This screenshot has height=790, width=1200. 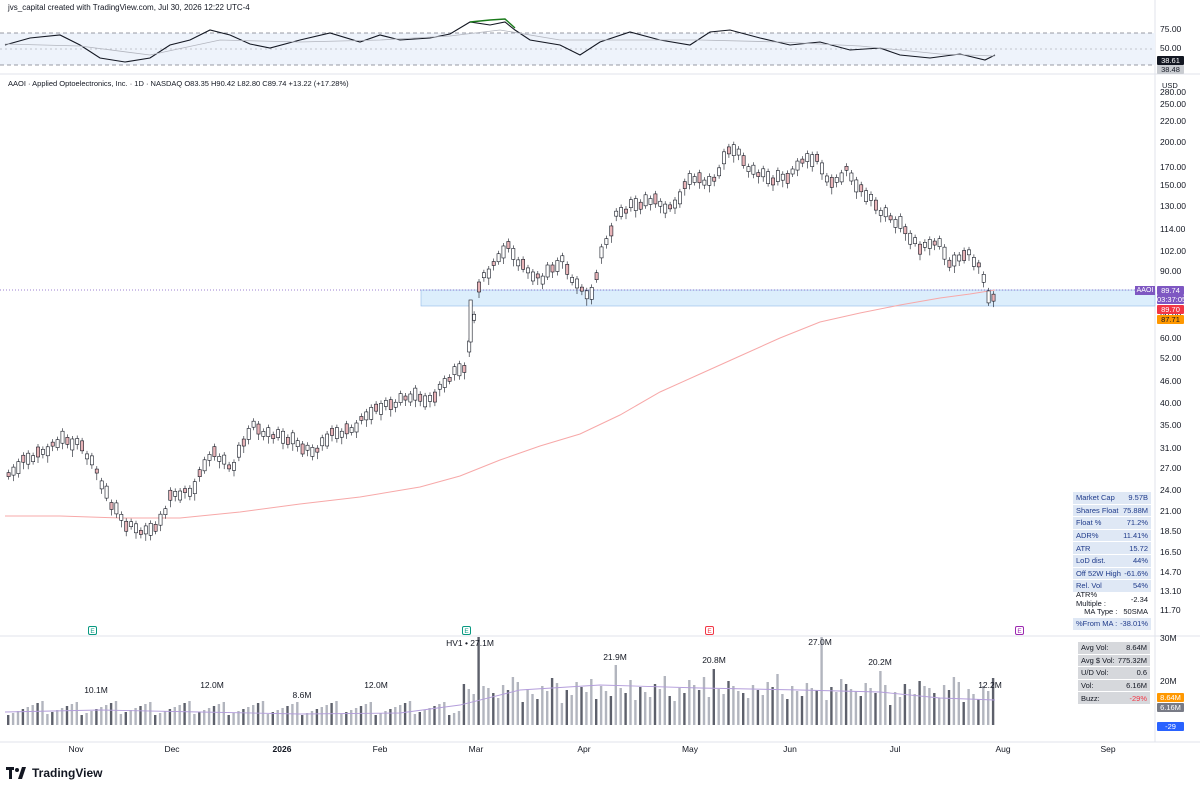 I want to click on stat-row-rel-vol: Rel. Vol 54%, so click(x=1112, y=586).